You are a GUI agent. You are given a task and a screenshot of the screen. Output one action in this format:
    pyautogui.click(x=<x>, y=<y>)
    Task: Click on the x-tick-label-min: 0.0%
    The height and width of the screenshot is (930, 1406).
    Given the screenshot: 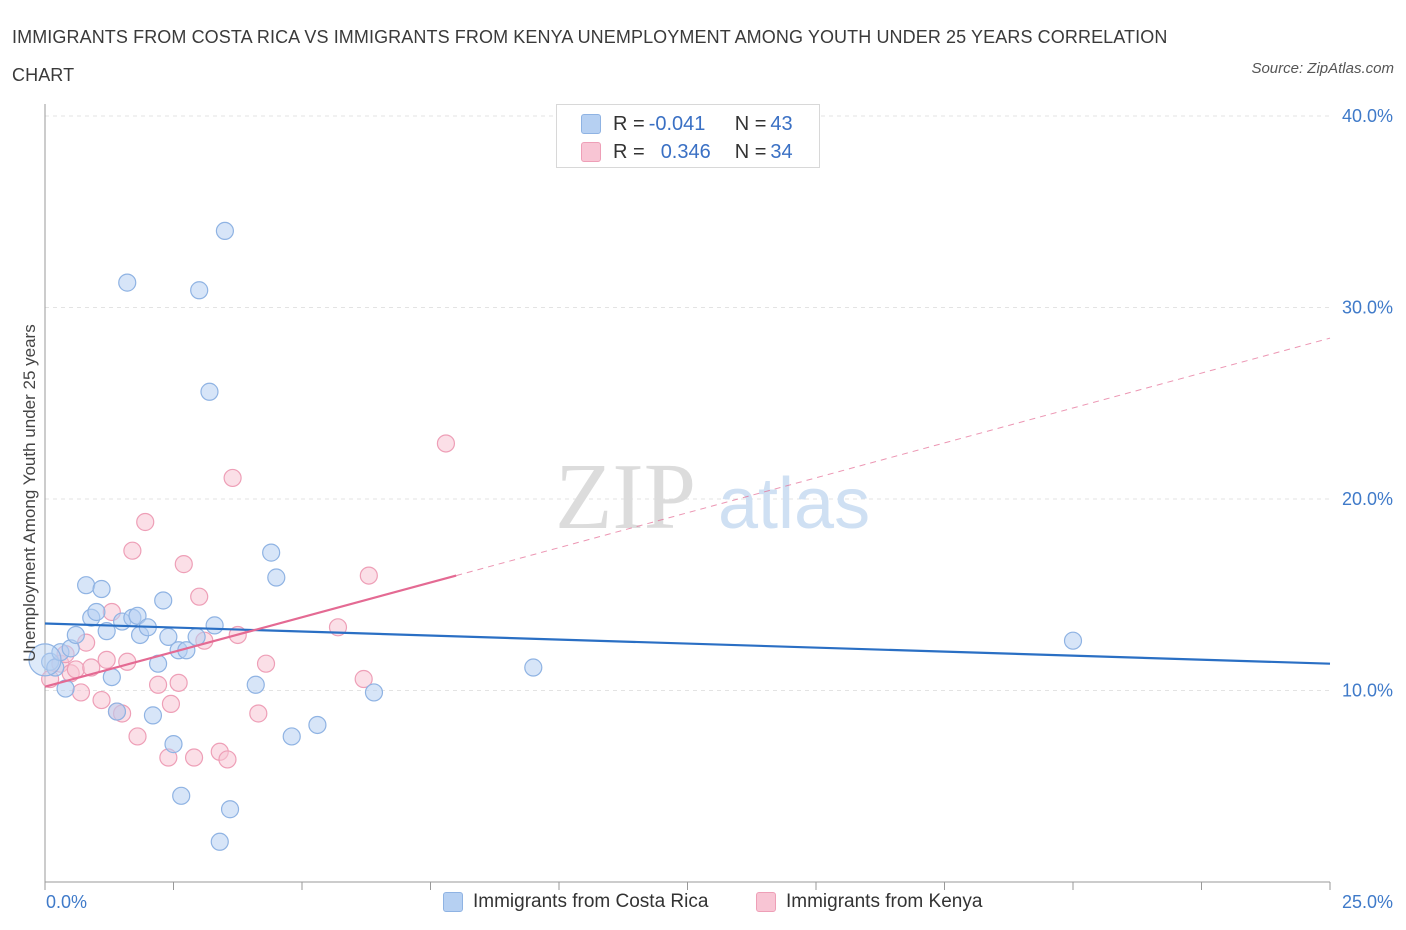 What is the action you would take?
    pyautogui.click(x=66, y=902)
    